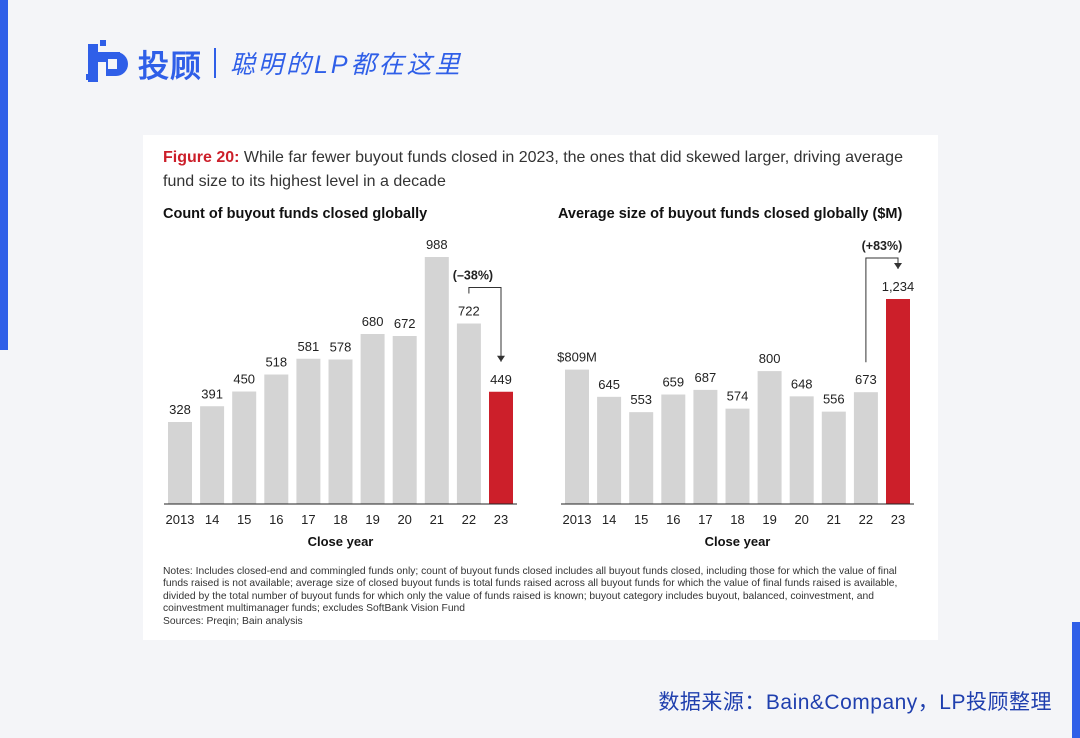 This screenshot has height=738, width=1080. What do you see at coordinates (473, 276) in the screenshot?
I see `change-annotation: (–38%)` at bounding box center [473, 276].